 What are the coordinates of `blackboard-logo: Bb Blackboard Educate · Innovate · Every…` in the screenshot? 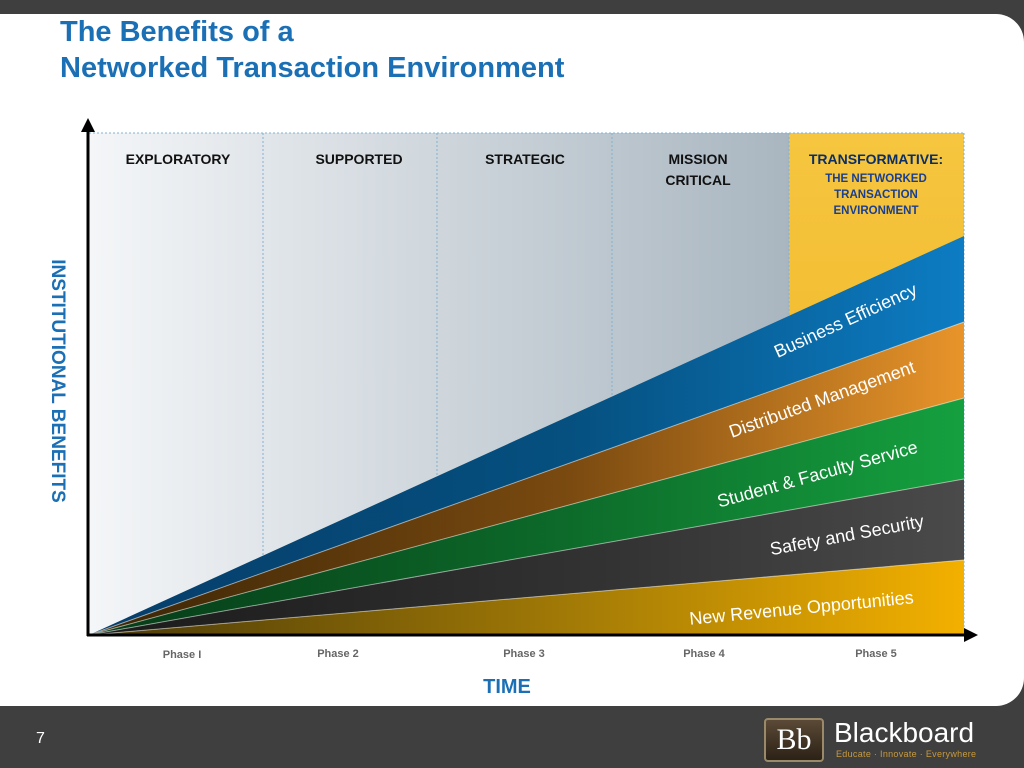 It's located at (879, 740).